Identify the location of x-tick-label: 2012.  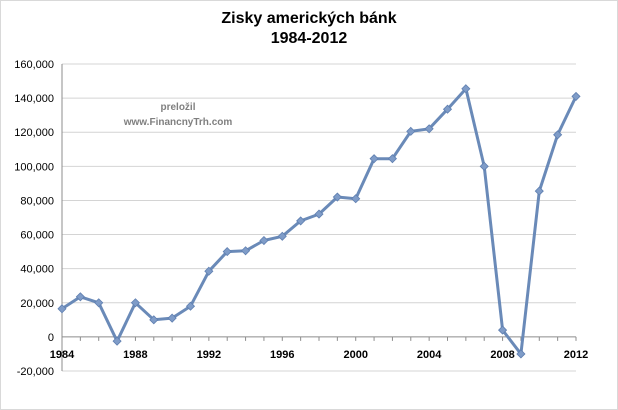
(576, 355).